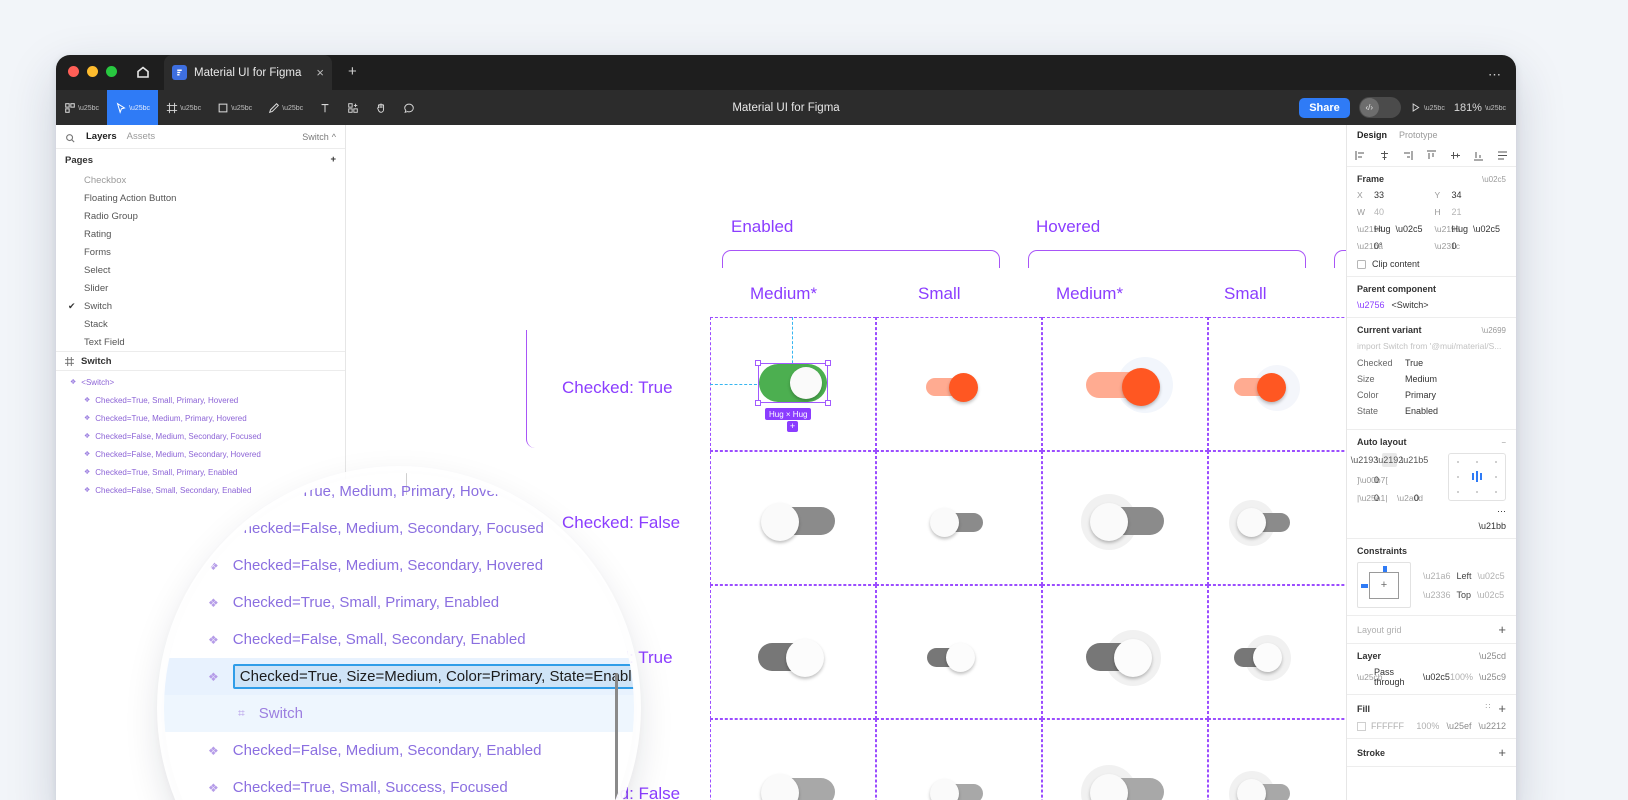 The height and width of the screenshot is (800, 1628). What do you see at coordinates (1372, 498) in the screenshot?
I see `padding-horizontal-field: |\u25a1| 0` at bounding box center [1372, 498].